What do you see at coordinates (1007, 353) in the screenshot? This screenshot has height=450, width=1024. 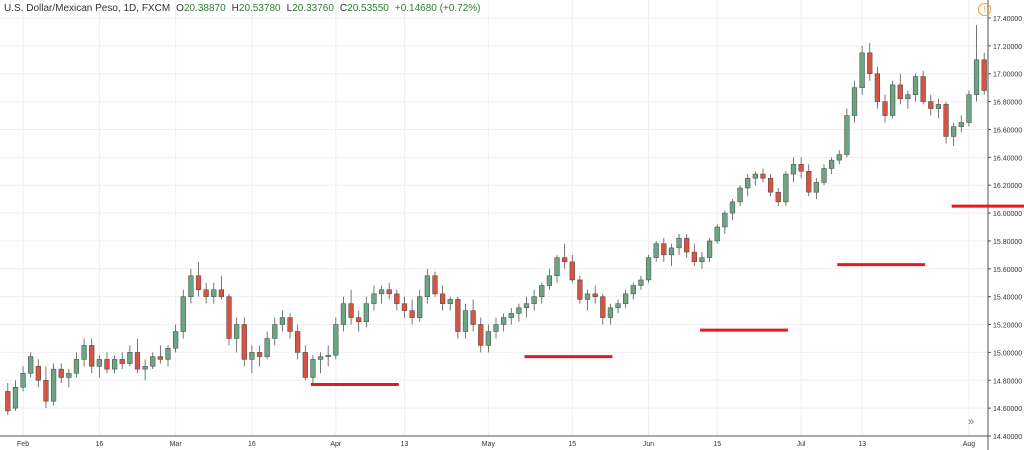 I see `y-tick-label: 15.00000` at bounding box center [1007, 353].